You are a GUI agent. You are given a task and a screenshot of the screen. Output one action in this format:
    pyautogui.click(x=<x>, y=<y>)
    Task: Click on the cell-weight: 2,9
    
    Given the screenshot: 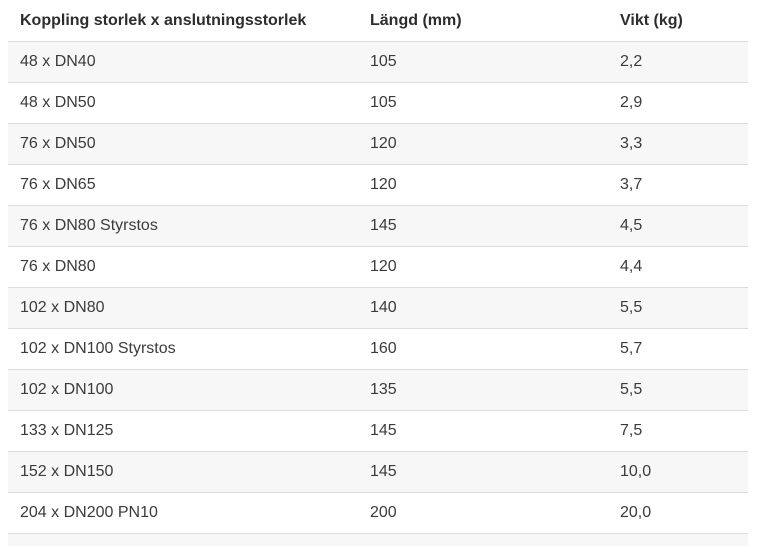 What is the action you would take?
    pyautogui.click(x=678, y=103)
    